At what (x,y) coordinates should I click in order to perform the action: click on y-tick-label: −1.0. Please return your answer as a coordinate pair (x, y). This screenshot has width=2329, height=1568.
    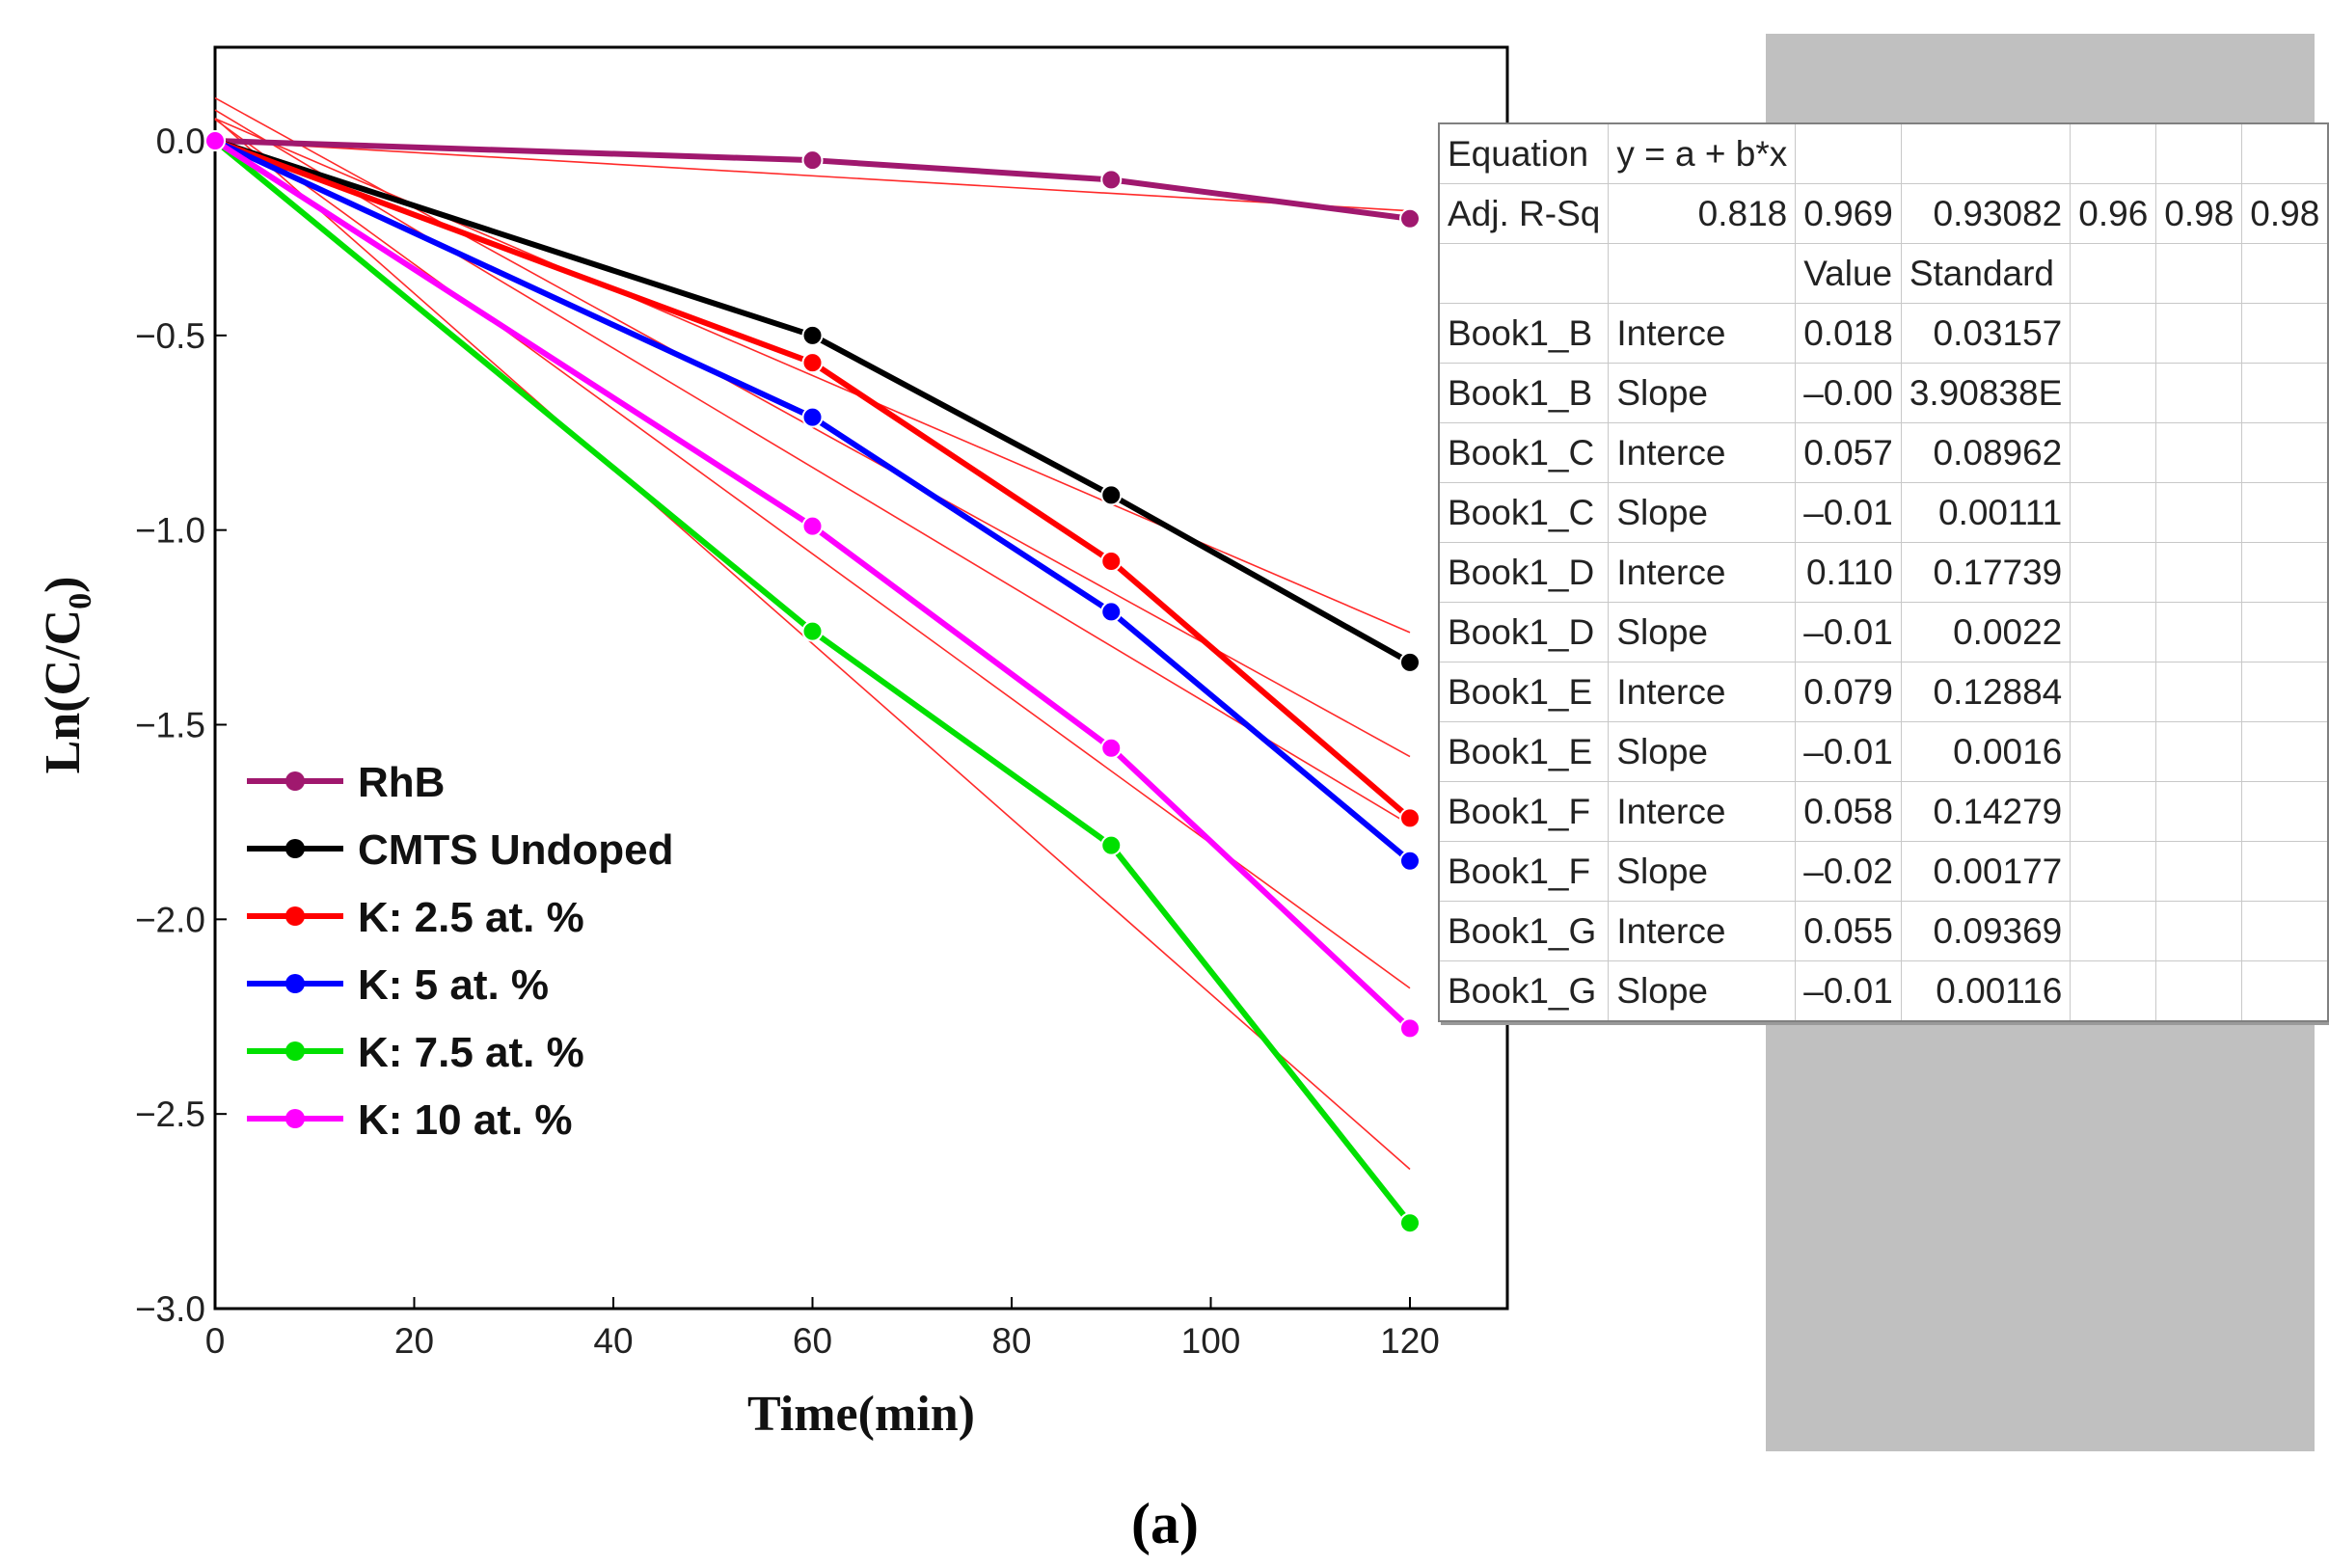
    Looking at the image, I should click on (170, 531).